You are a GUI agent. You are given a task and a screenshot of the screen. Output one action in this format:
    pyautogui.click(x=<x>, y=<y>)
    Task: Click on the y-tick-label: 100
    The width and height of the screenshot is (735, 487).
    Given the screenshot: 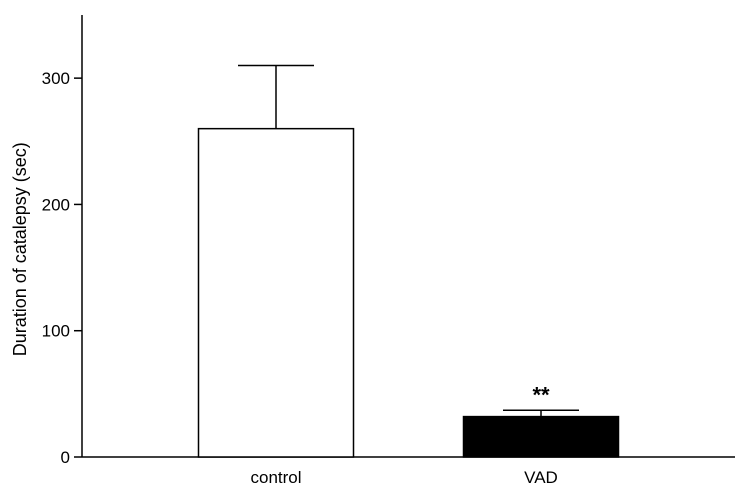 What is the action you would take?
    pyautogui.click(x=56, y=331)
    